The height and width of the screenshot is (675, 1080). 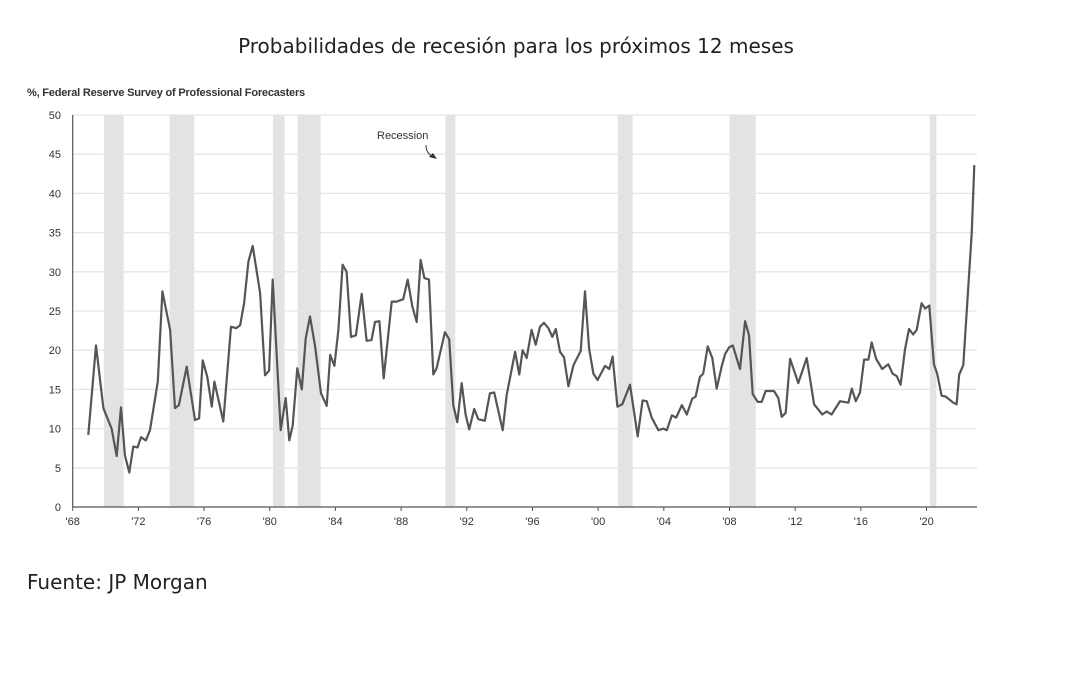 What do you see at coordinates (401, 522) in the screenshot?
I see `x-tick-label: '88` at bounding box center [401, 522].